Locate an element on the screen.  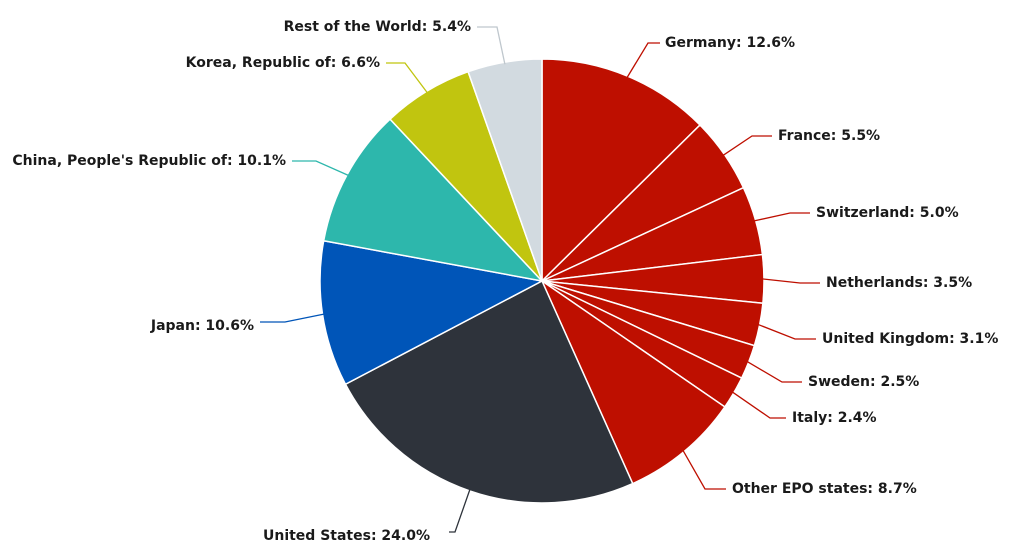
leader-line-italy is located at coordinates (758, 405).